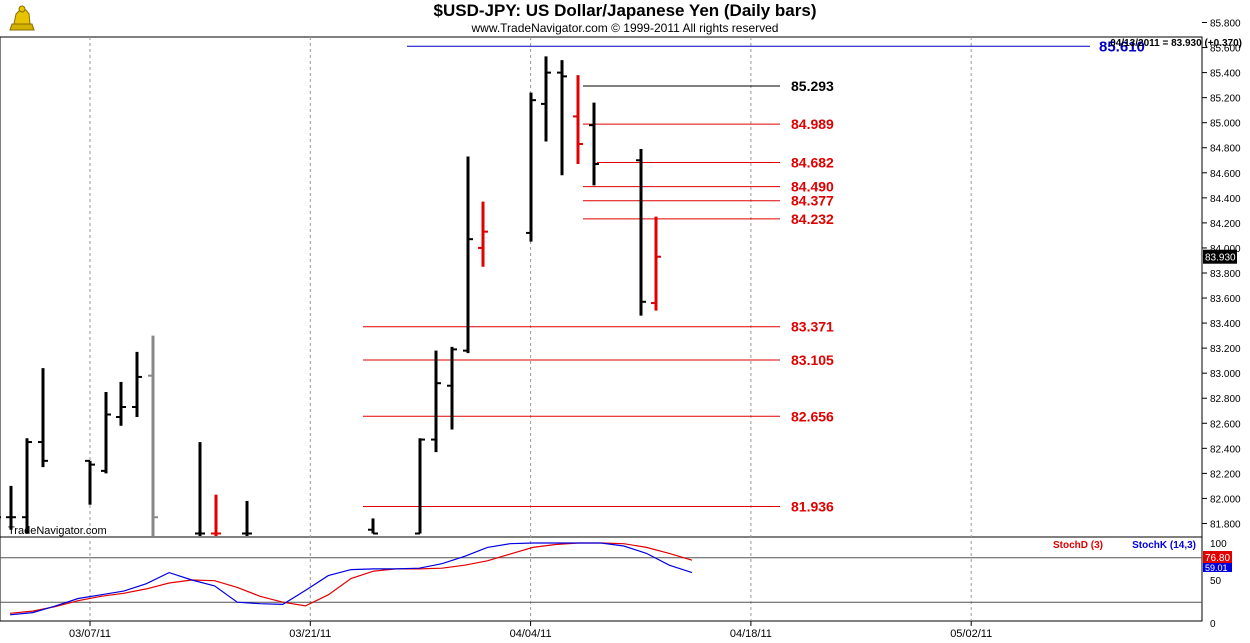  Describe the element at coordinates (812, 86) in the screenshot. I see `price-level-label: 85.293` at that location.